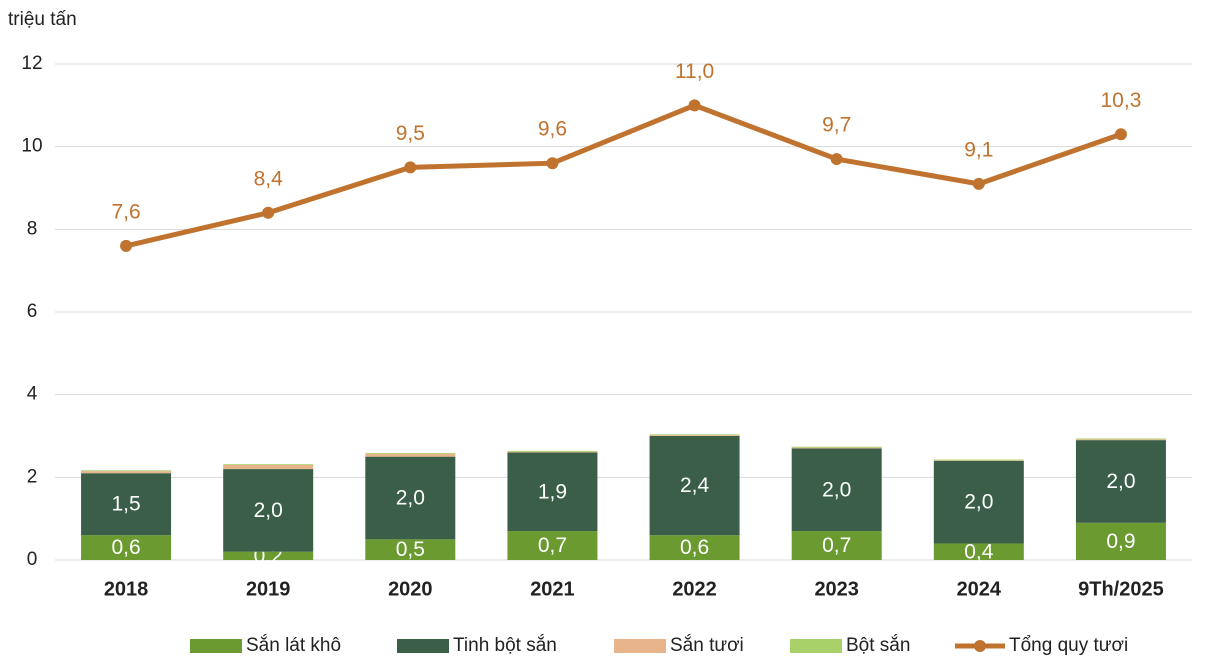 This screenshot has height=659, width=1208. I want to click on y-tick-label: 10, so click(31, 146).